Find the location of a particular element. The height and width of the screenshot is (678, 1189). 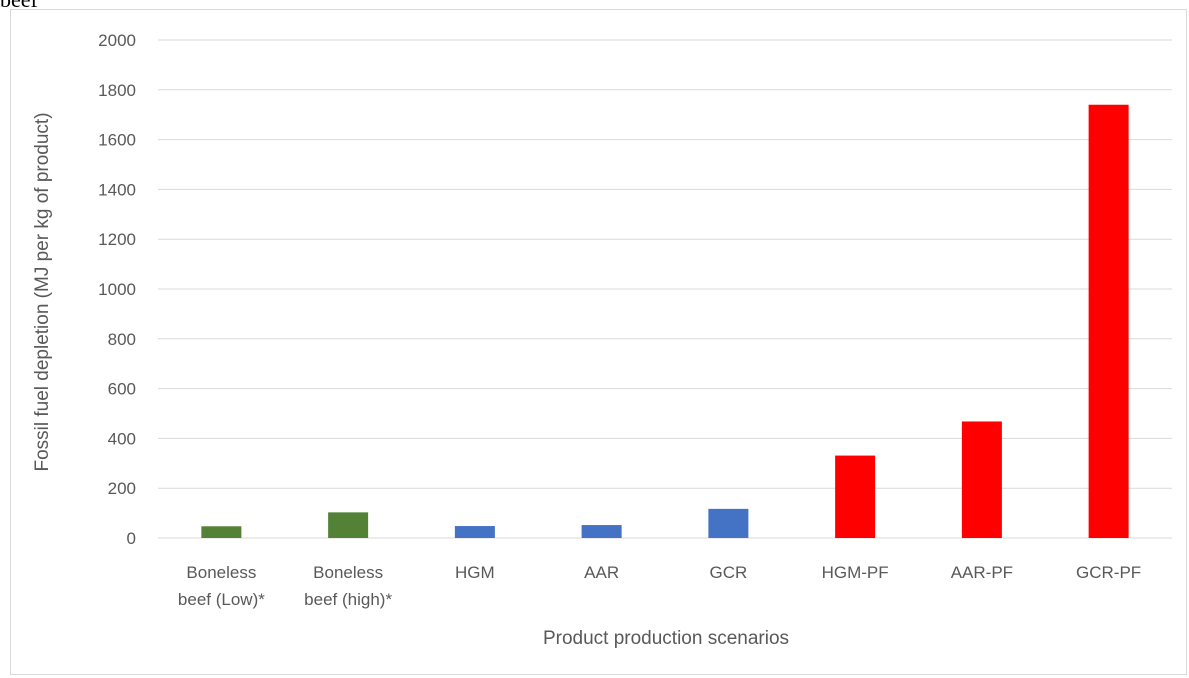

x-category-label-line: beef (high)* is located at coordinates (348, 599).